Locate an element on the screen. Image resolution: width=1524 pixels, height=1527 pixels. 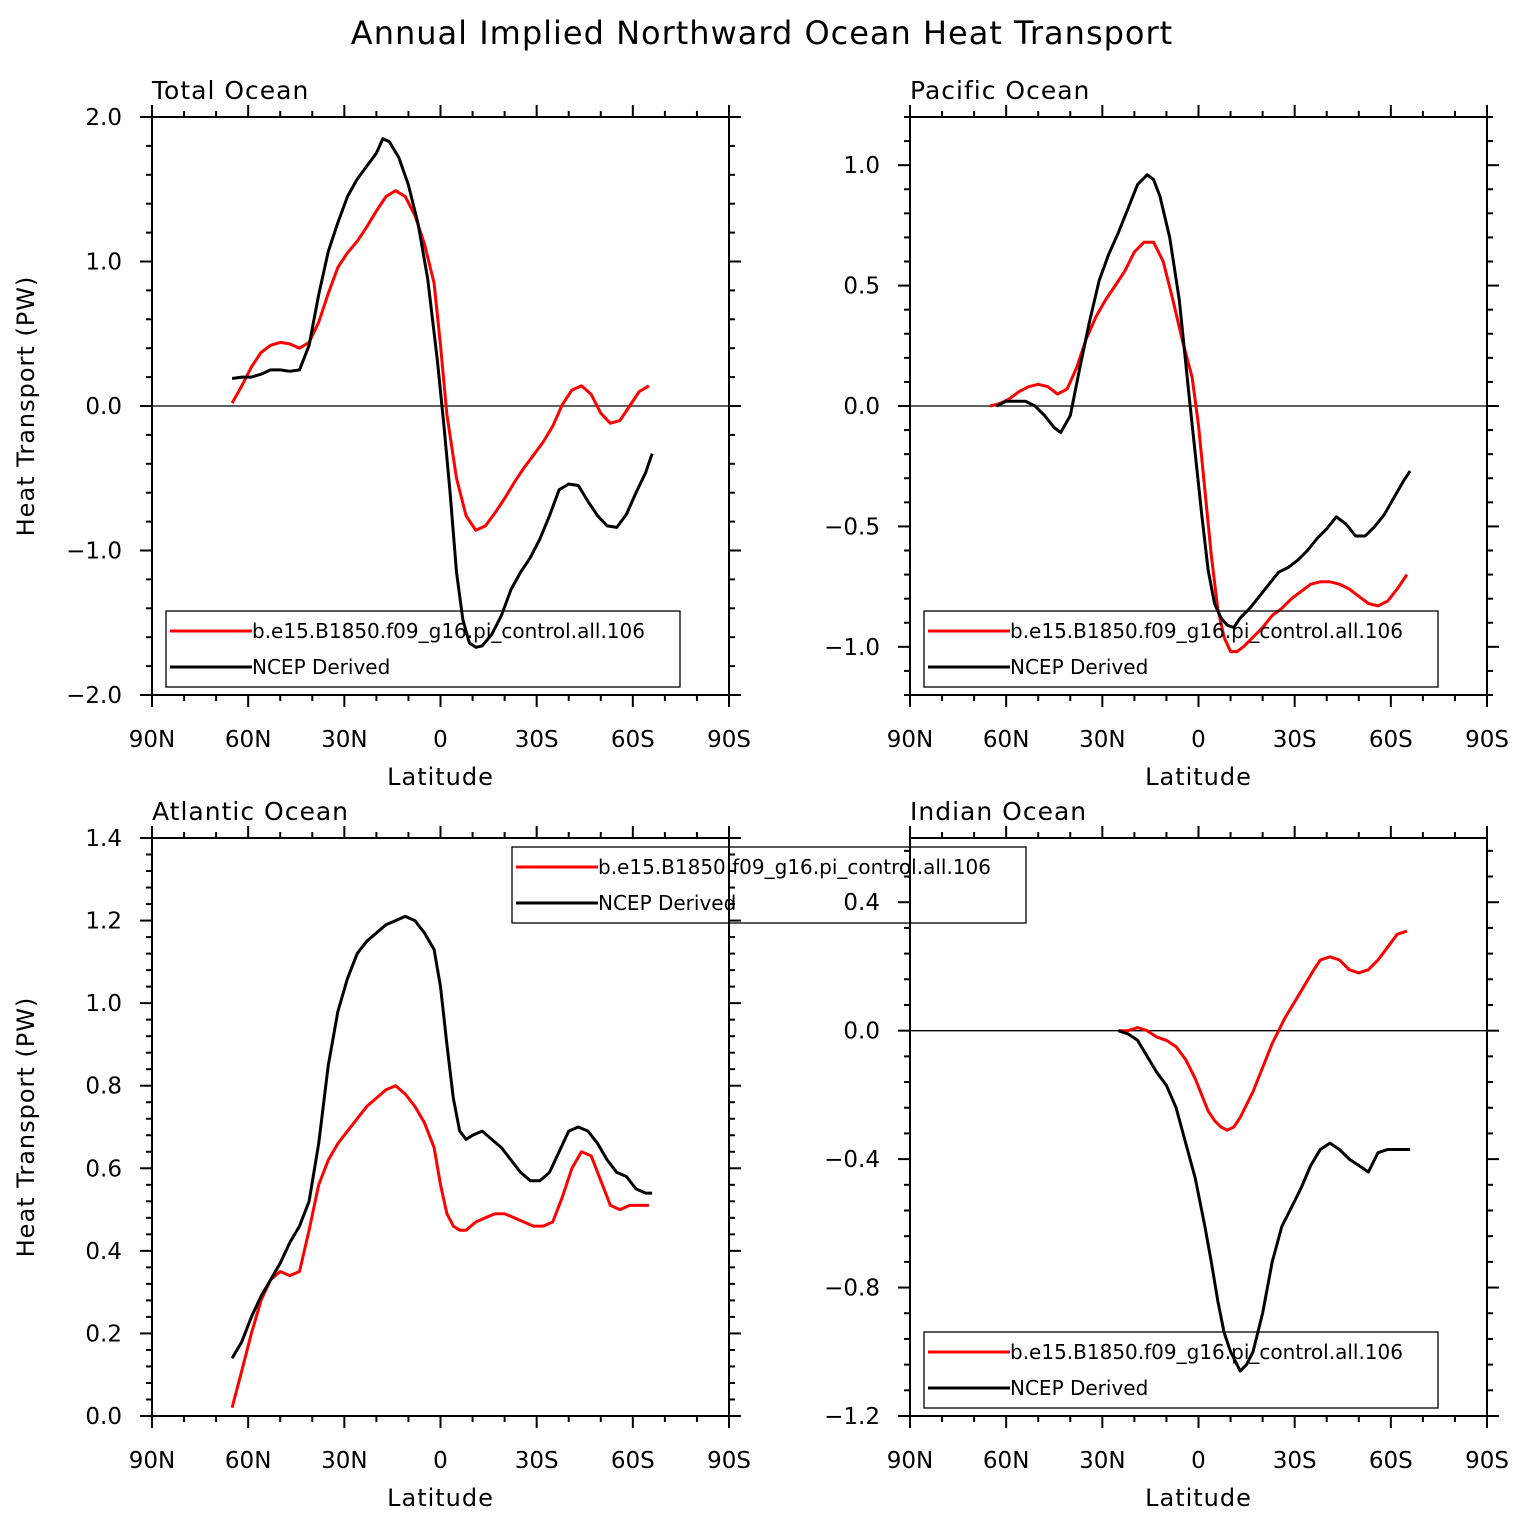
pacific-ocean-xtick-label: 30S is located at coordinates (1295, 740).